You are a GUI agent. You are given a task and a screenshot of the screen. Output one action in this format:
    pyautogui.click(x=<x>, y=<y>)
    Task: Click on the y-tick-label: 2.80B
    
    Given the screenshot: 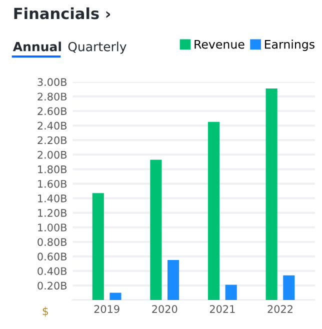 What is the action you would take?
    pyautogui.click(x=52, y=96)
    